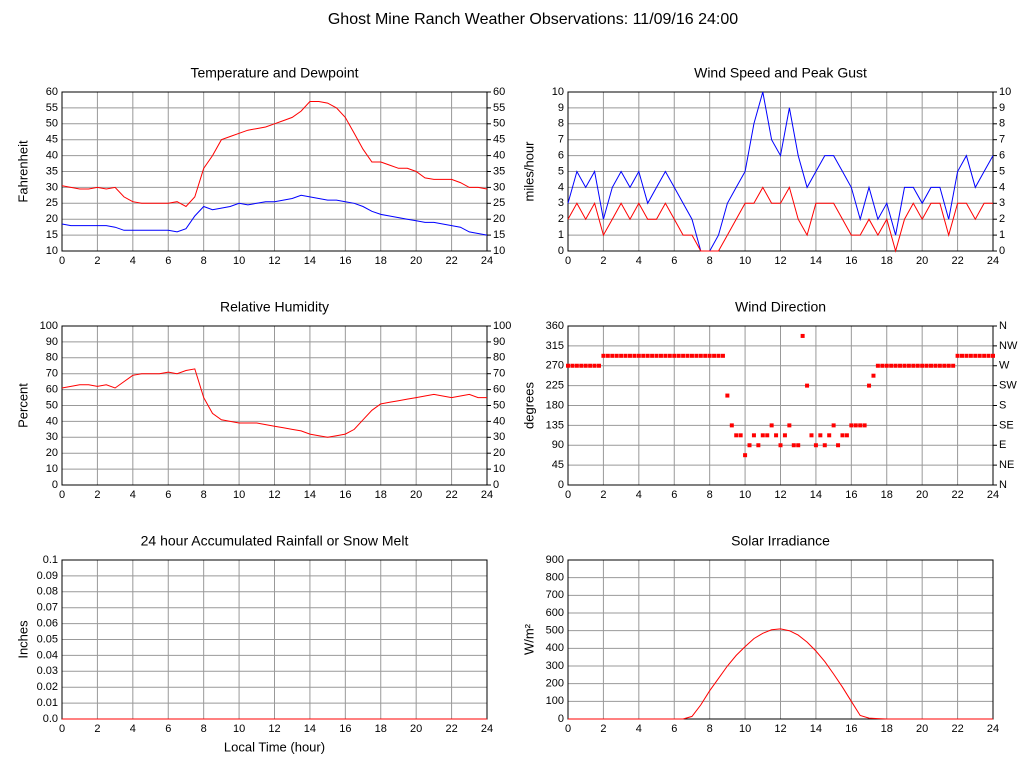 The image size is (1027, 772). What do you see at coordinates (555, 666) in the screenshot?
I see `y-tick-label: 300` at bounding box center [555, 666].